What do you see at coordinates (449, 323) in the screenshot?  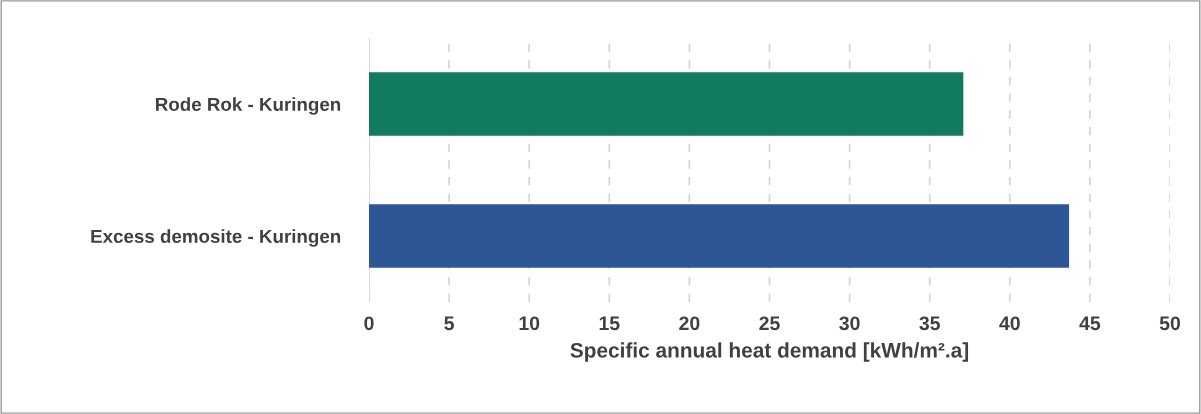 I see `x-tick-label: 5` at bounding box center [449, 323].